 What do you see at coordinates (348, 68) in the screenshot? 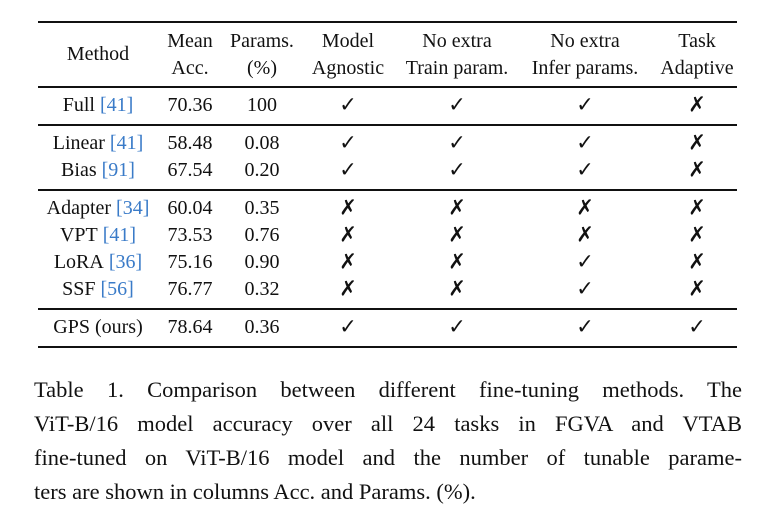
I see `header-cell: Agnostic` at bounding box center [348, 68].